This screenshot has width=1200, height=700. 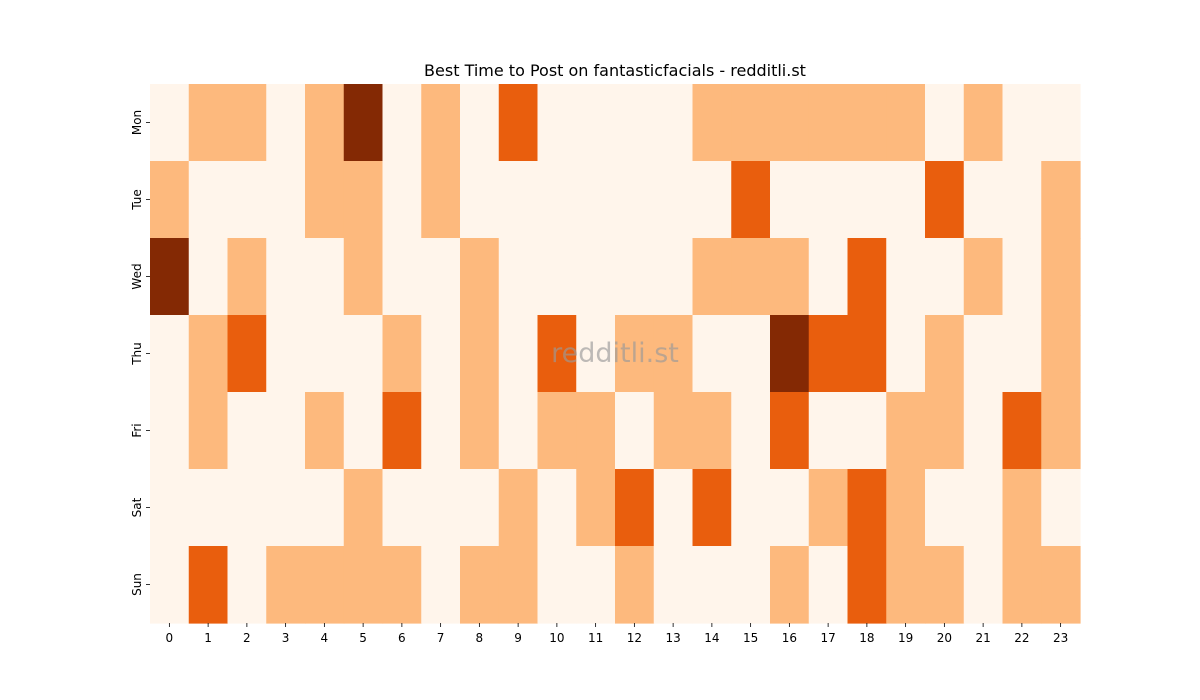 I want to click on x-tick-label: 15, so click(x=750, y=638).